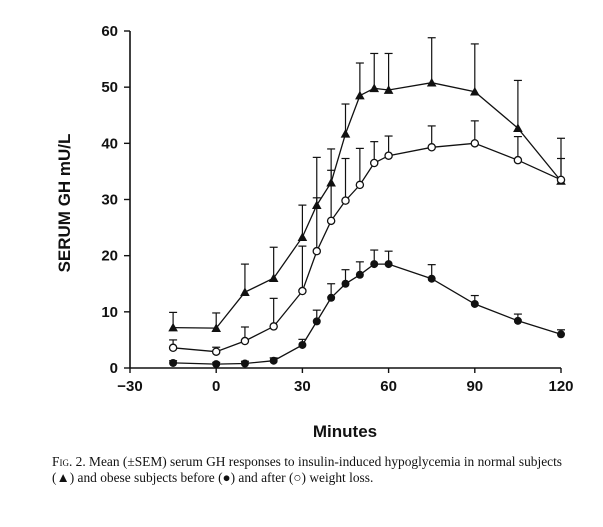 The width and height of the screenshot is (603, 527). I want to click on y-tick-label: 40, so click(109, 143).